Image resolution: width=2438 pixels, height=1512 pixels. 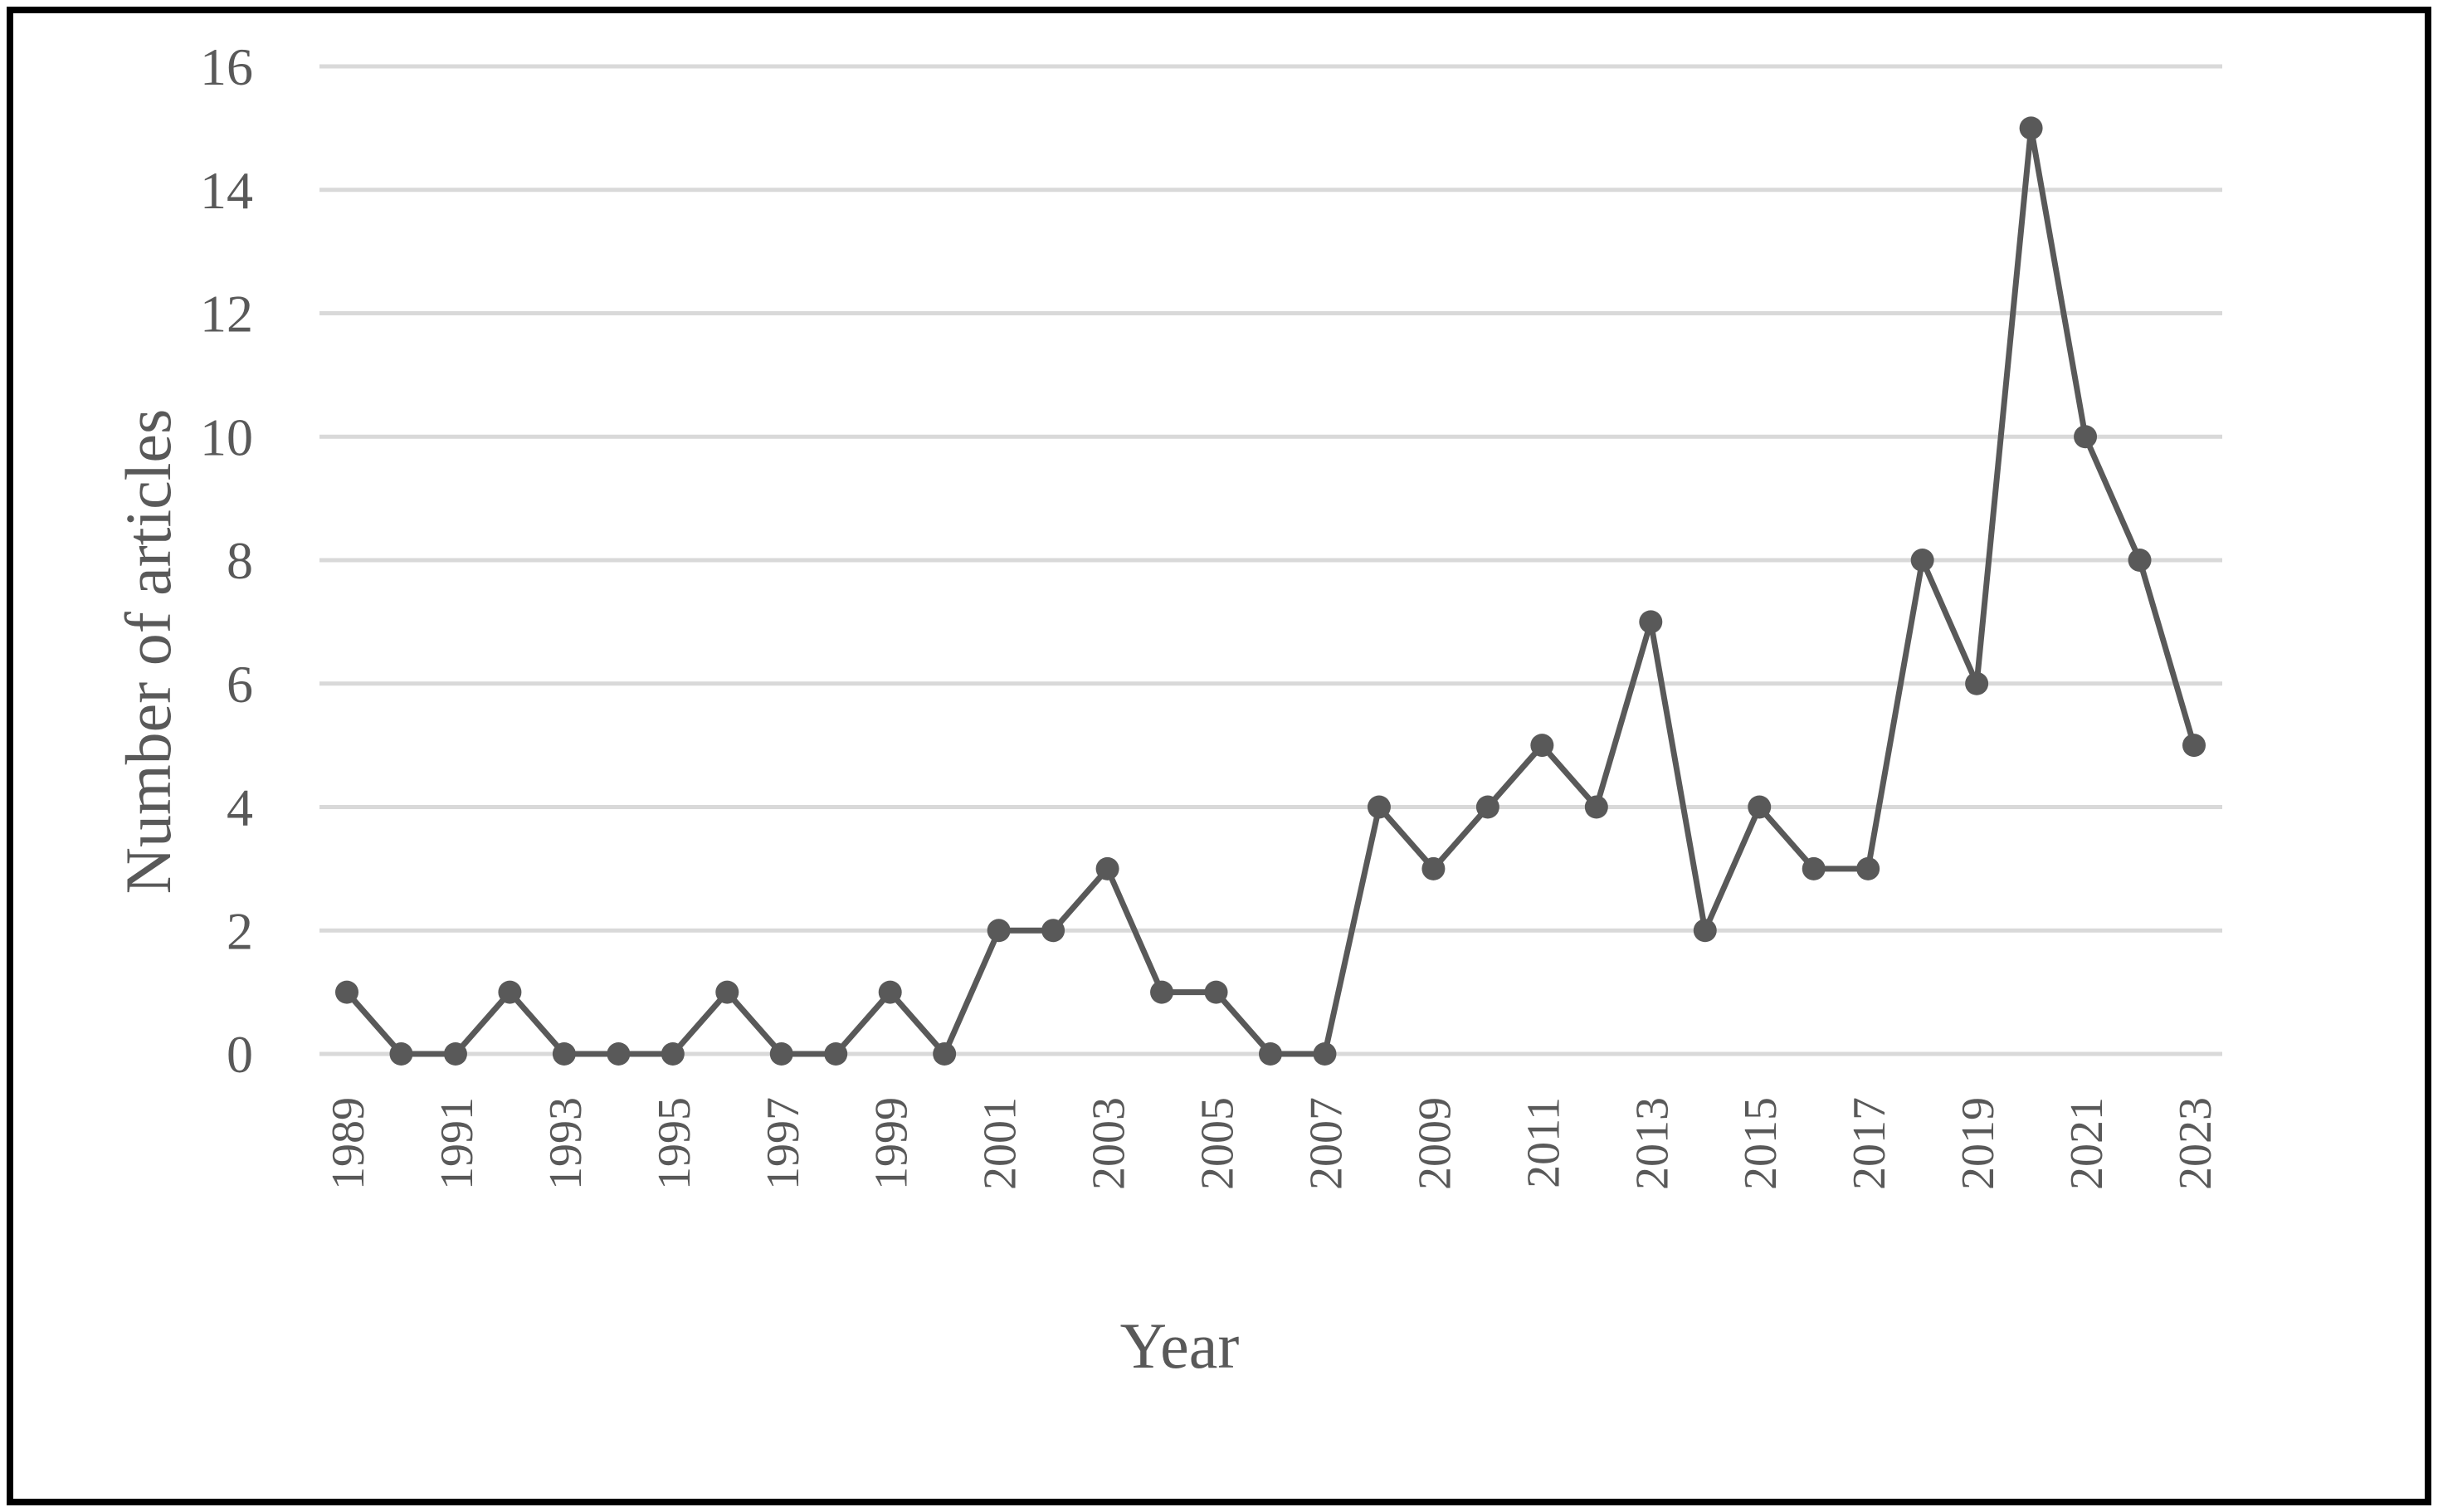 What do you see at coordinates (1109, 1143) in the screenshot?
I see `x-tick-label-2003: 2003` at bounding box center [1109, 1143].